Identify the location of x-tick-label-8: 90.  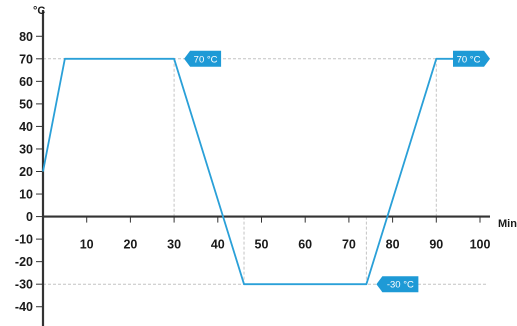
(436, 245).